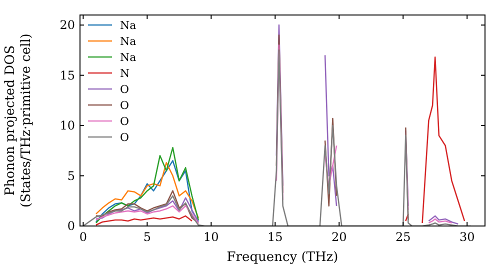 The width and height of the screenshot is (500, 280). Describe the element at coordinates (339, 237) in the screenshot. I see `x-tick-label: 20` at that location.